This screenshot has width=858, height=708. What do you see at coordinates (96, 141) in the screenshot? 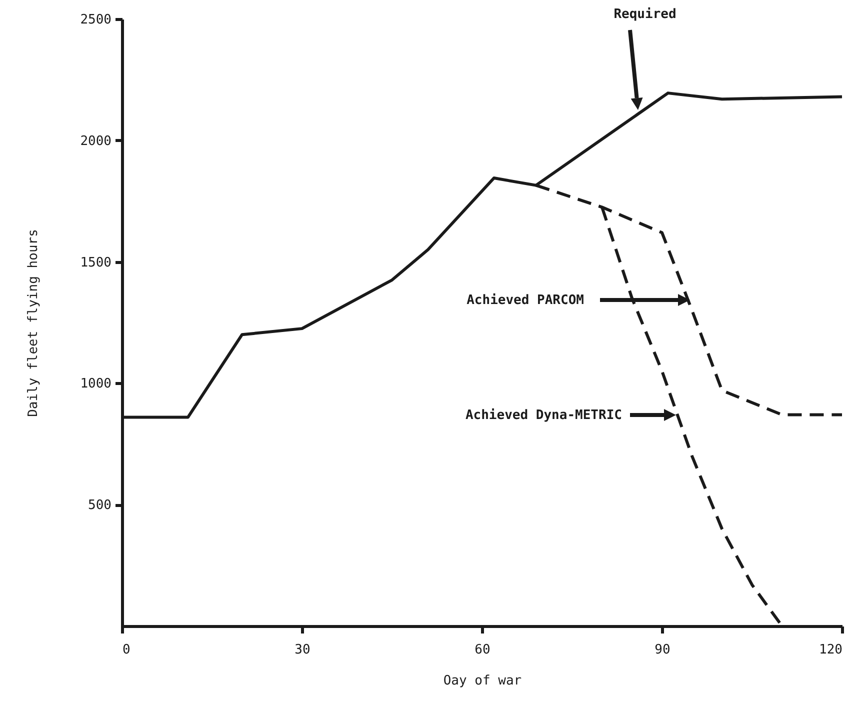
I see `y-tick-label: 2000` at bounding box center [96, 141].